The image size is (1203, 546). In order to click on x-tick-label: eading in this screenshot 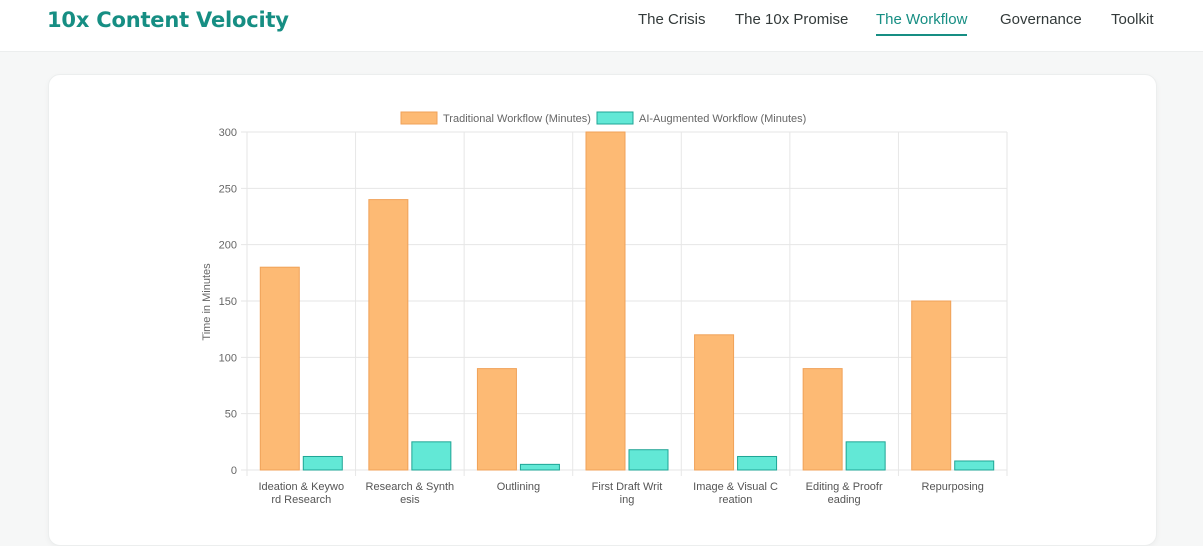, I will do `click(844, 500)`.